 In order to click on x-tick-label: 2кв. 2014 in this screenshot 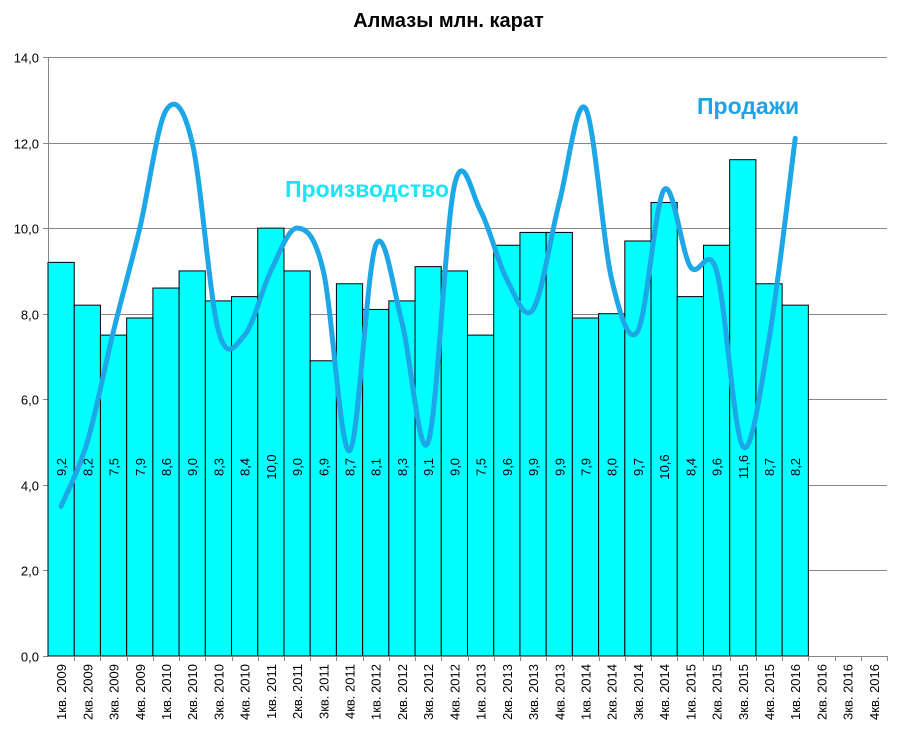, I will do `click(612, 692)`.